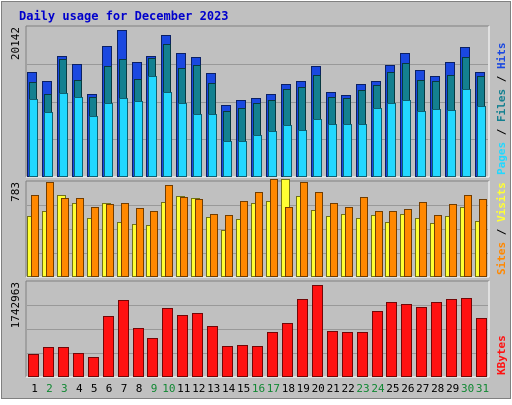 The width and height of the screenshot is (512, 405). I want to click on x-label-day-24: 24, so click(378, 388).